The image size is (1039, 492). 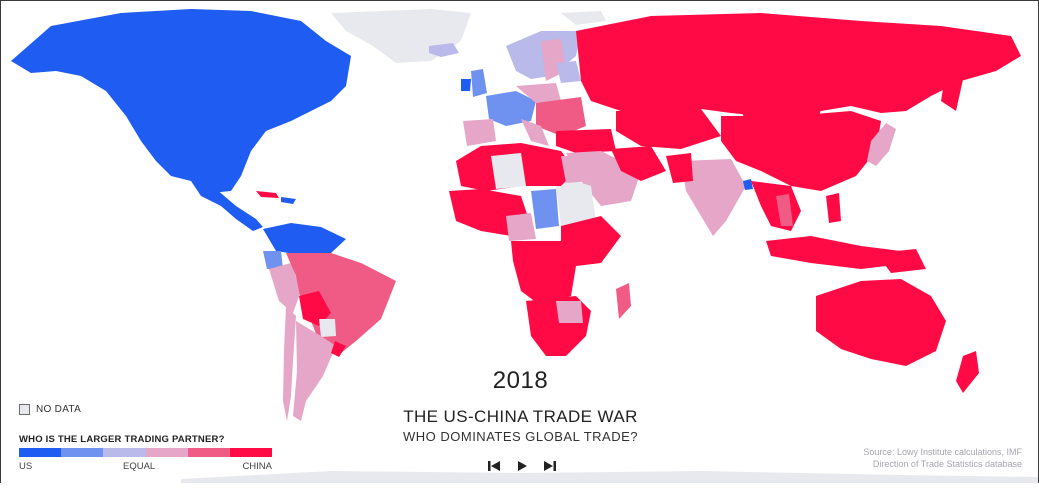 I want to click on brazil, so click(x=341, y=303).